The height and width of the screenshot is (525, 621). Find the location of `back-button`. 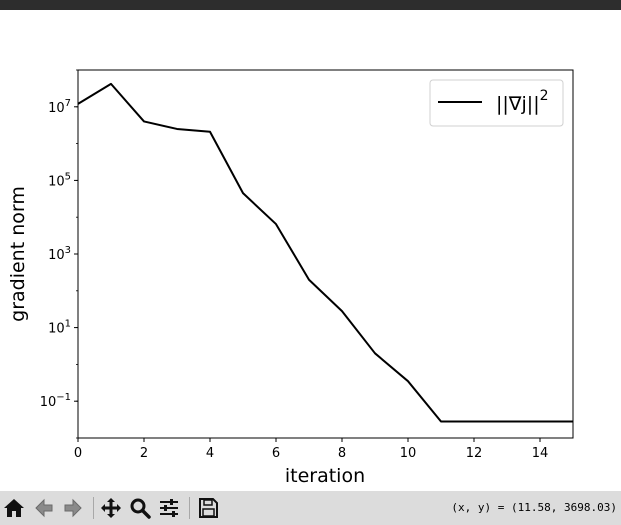

back-button is located at coordinates (44, 508).